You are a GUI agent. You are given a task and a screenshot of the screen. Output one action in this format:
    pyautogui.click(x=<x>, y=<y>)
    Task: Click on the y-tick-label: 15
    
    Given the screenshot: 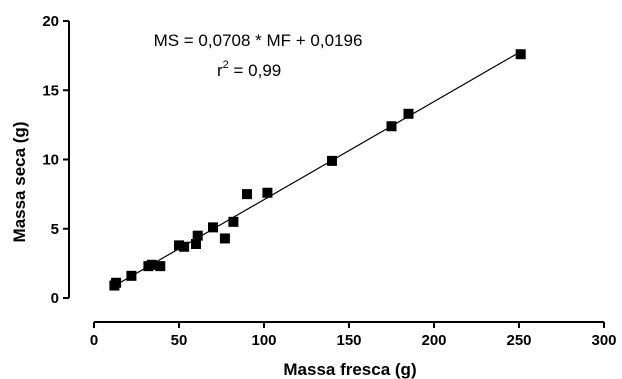 What is the action you would take?
    pyautogui.click(x=50, y=90)
    